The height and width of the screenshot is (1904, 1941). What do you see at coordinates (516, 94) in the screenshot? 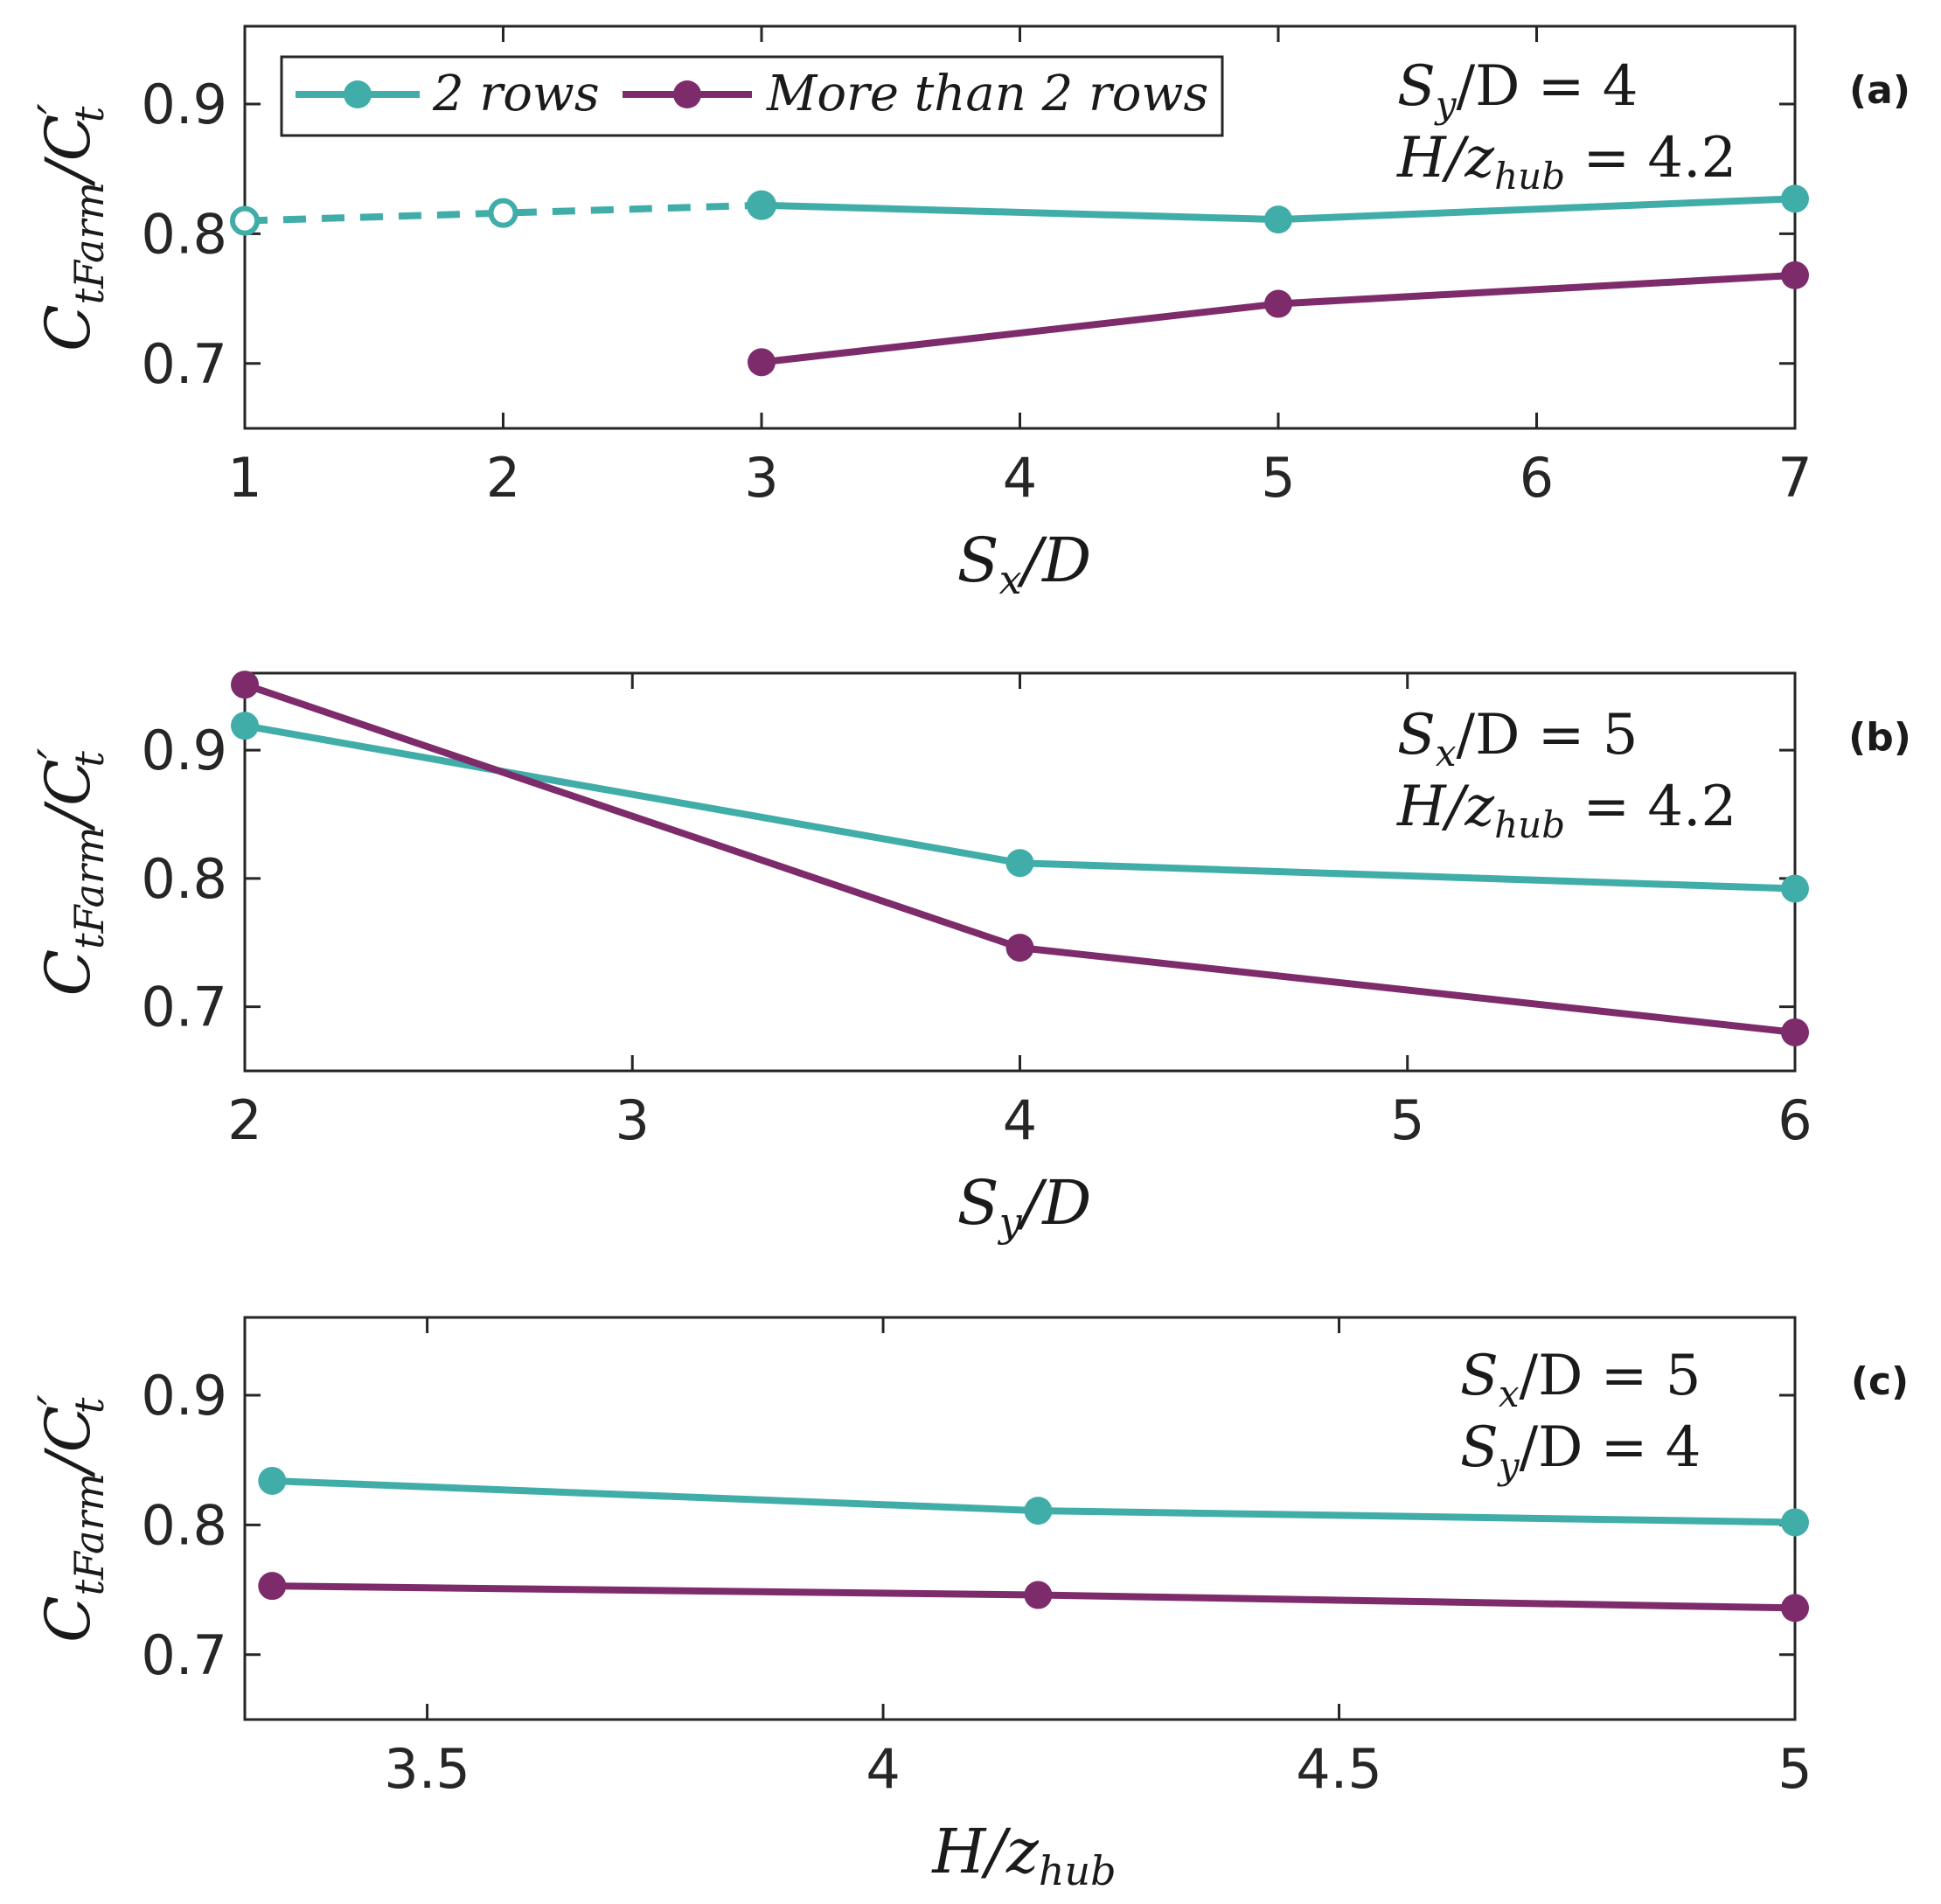
I see `legend-label: 2 rows` at bounding box center [516, 94].